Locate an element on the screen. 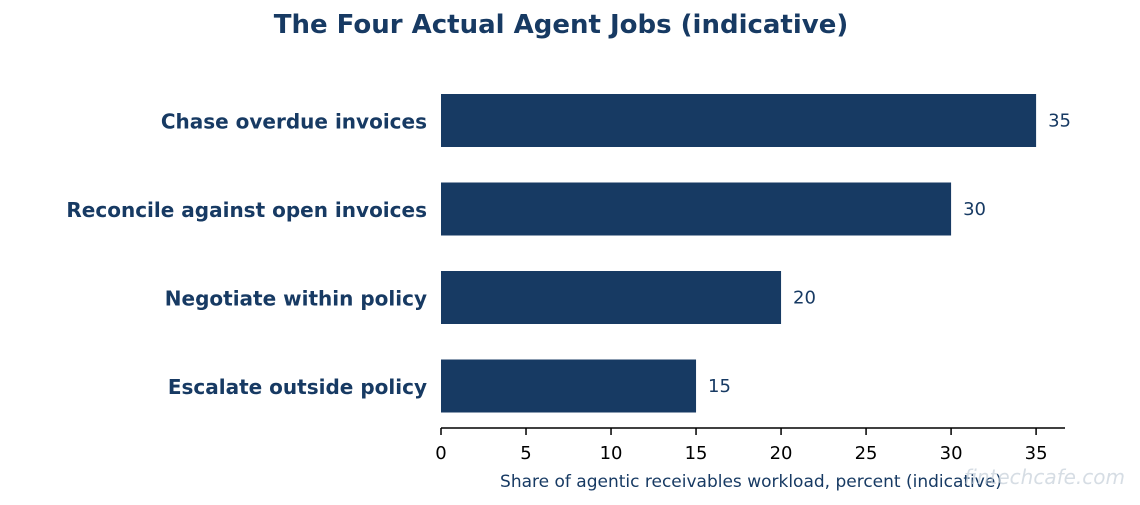  x-tick-label: 35 is located at coordinates (1036, 453).